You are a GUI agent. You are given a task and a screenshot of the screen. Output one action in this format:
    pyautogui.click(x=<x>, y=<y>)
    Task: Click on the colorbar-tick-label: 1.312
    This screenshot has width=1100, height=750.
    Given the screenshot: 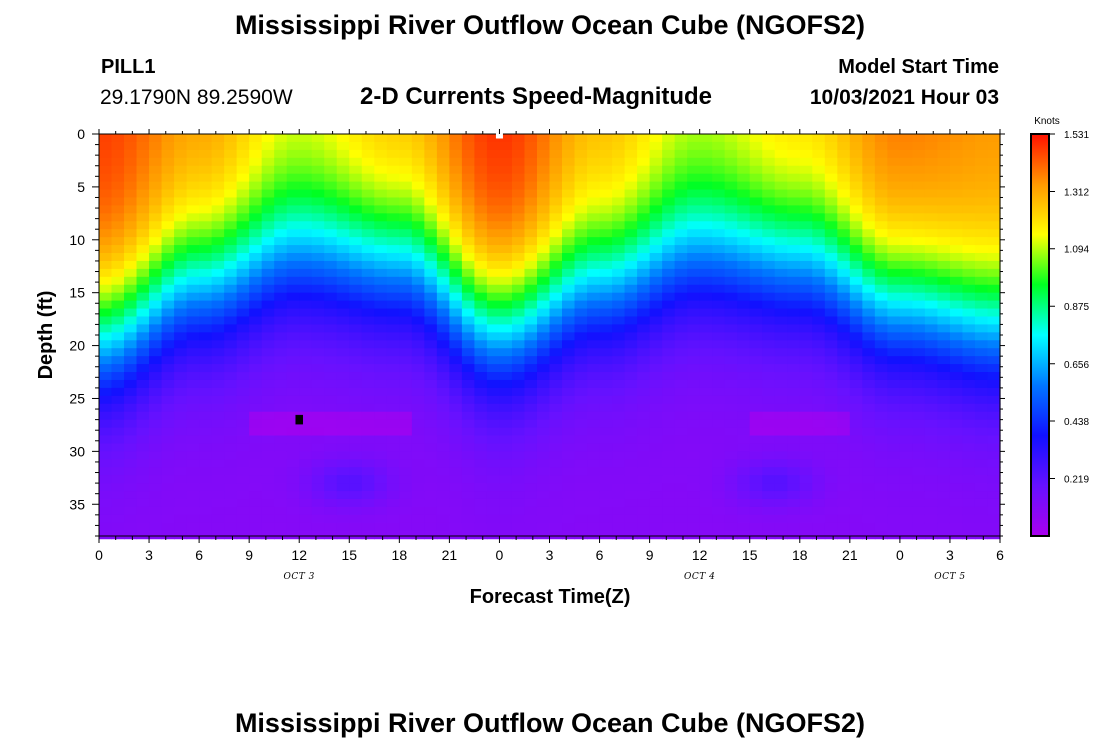 What is the action you would take?
    pyautogui.click(x=1076, y=193)
    